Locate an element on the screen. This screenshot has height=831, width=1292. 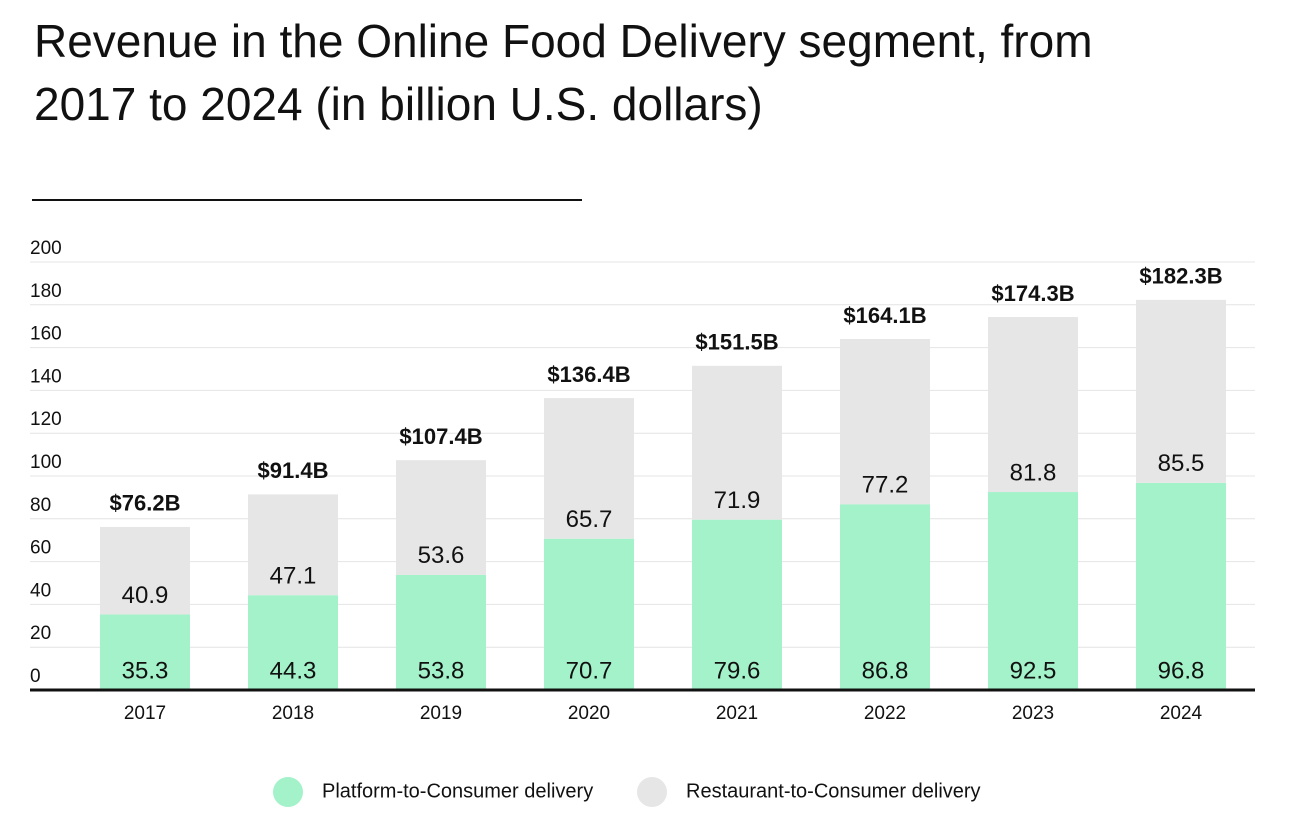
total-label: $164.1B is located at coordinates (884, 315).